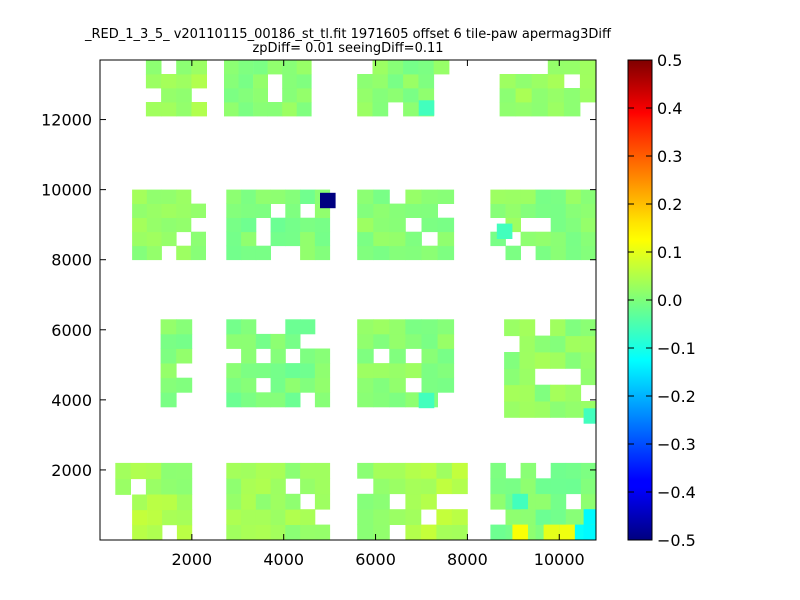  Describe the element at coordinates (669, 108) in the screenshot. I see `colorbar-tick-label: 0.4` at that location.